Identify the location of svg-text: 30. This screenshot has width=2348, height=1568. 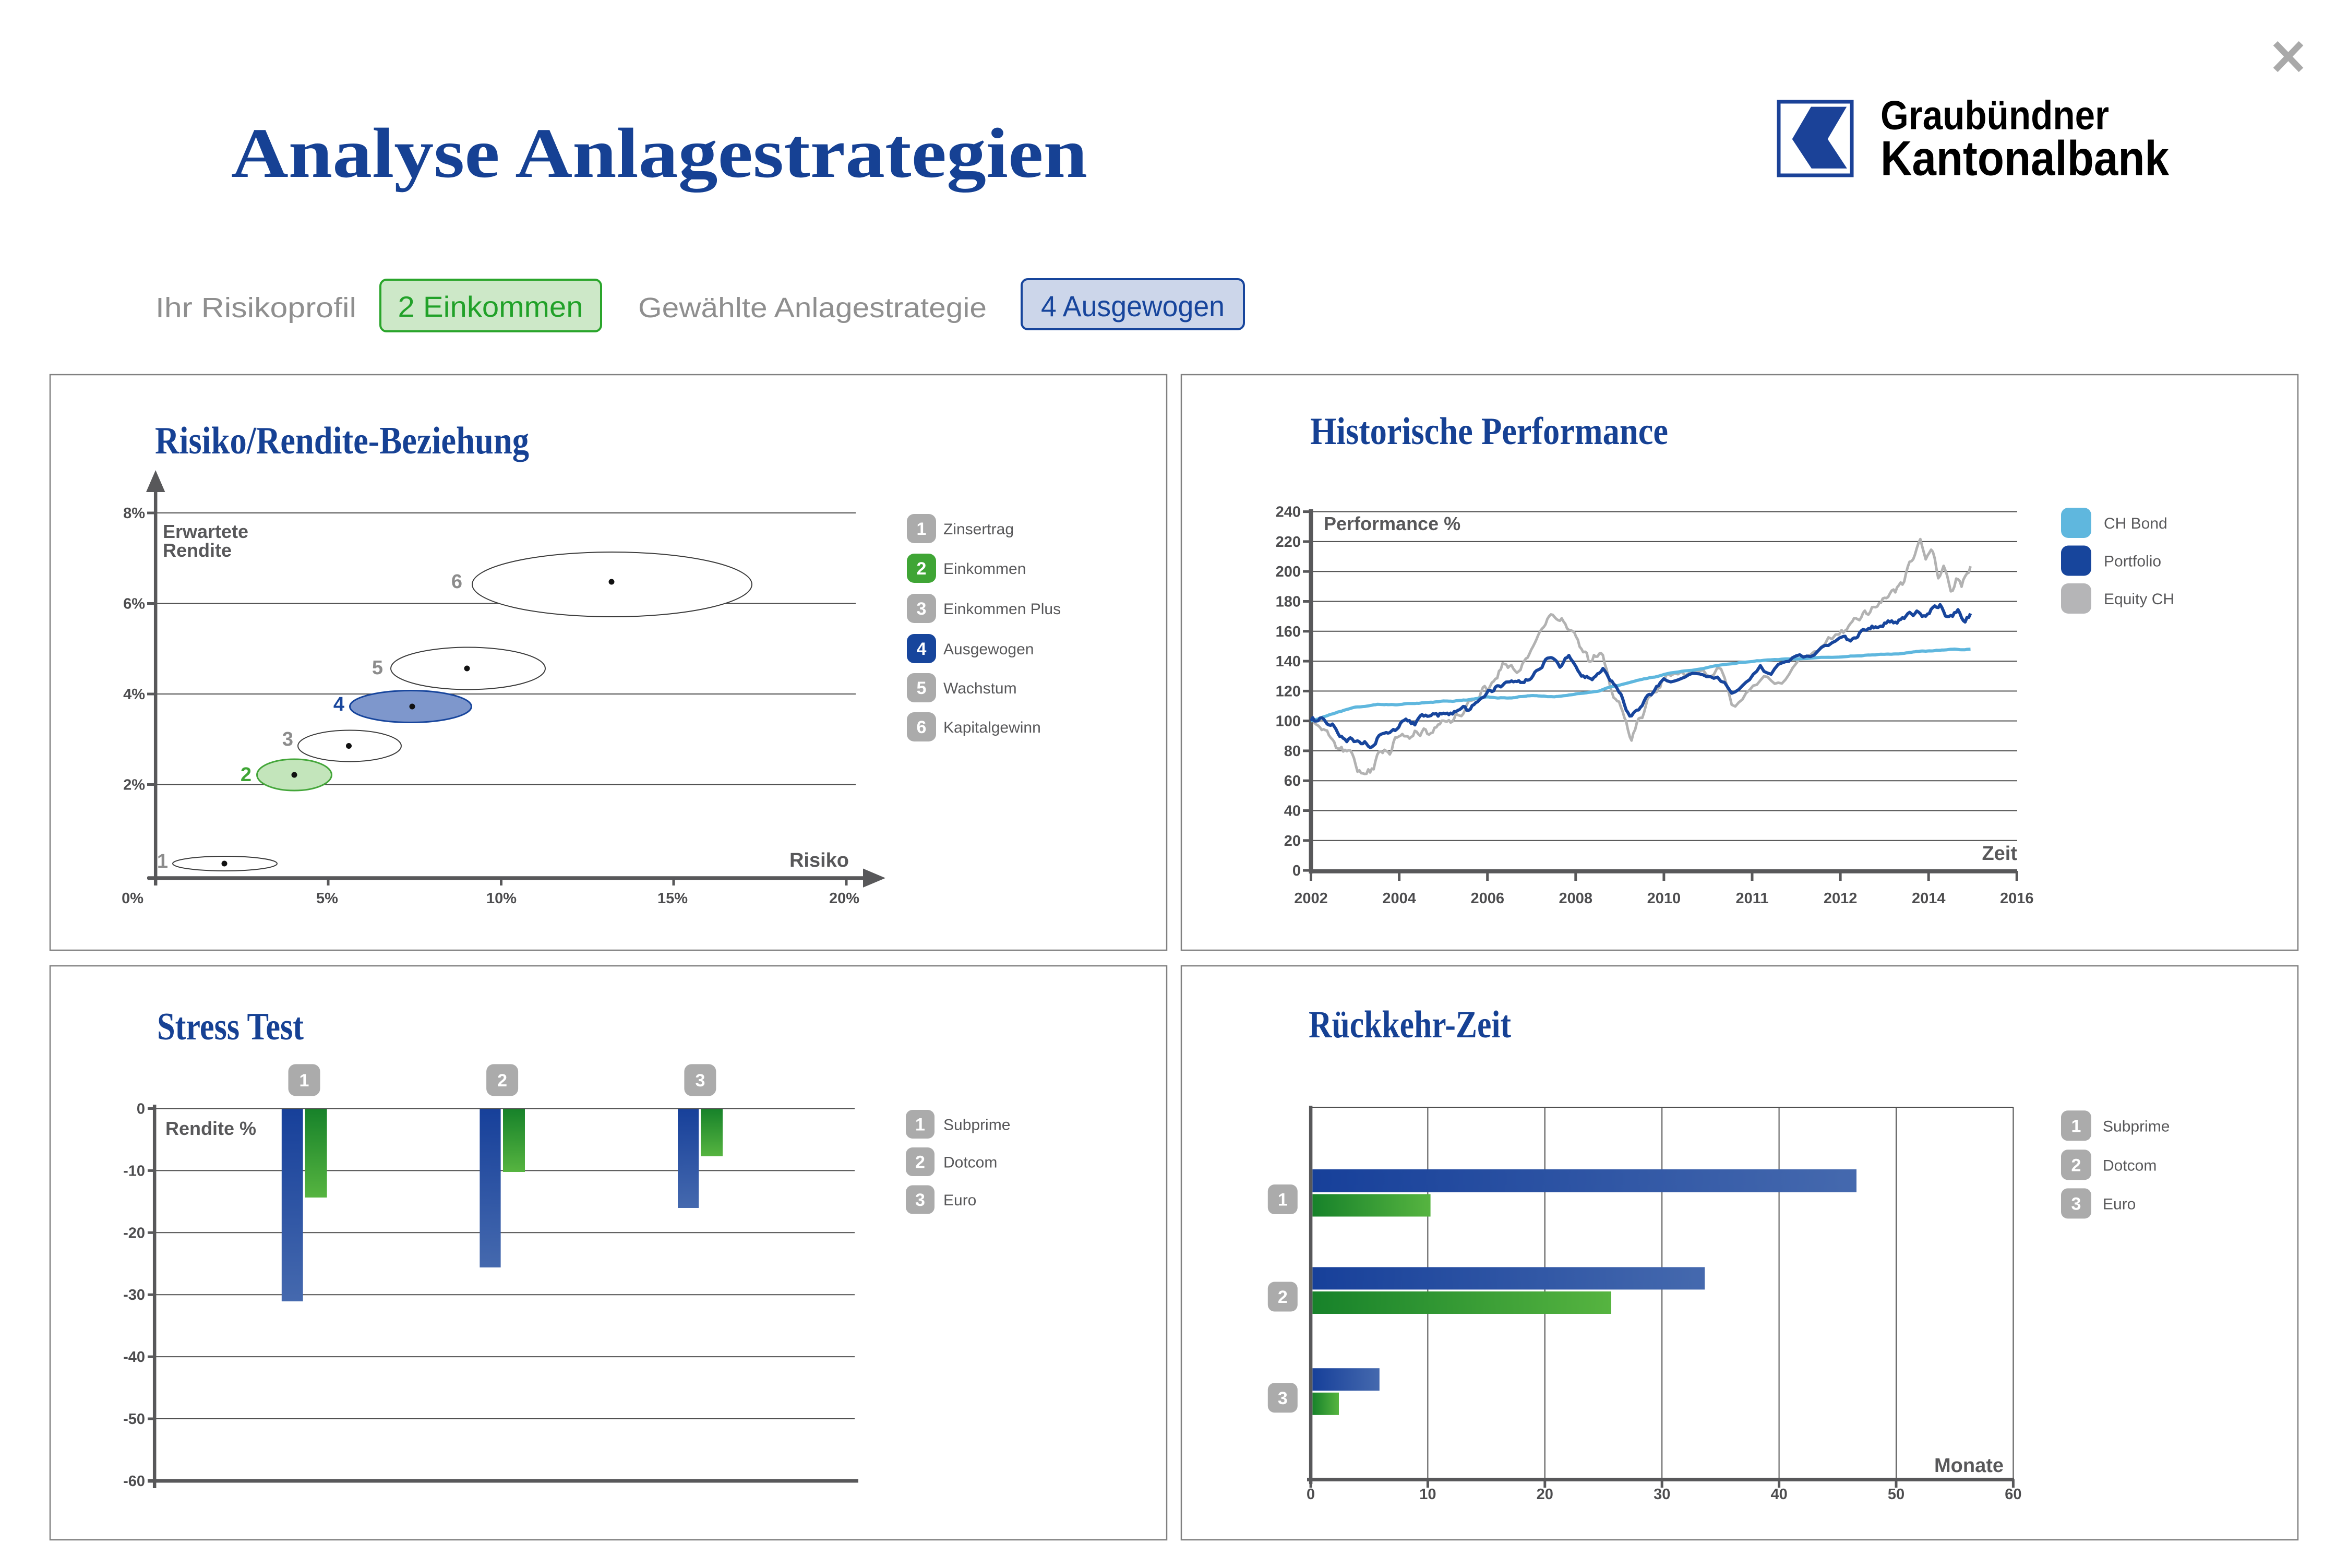
(1662, 1495).